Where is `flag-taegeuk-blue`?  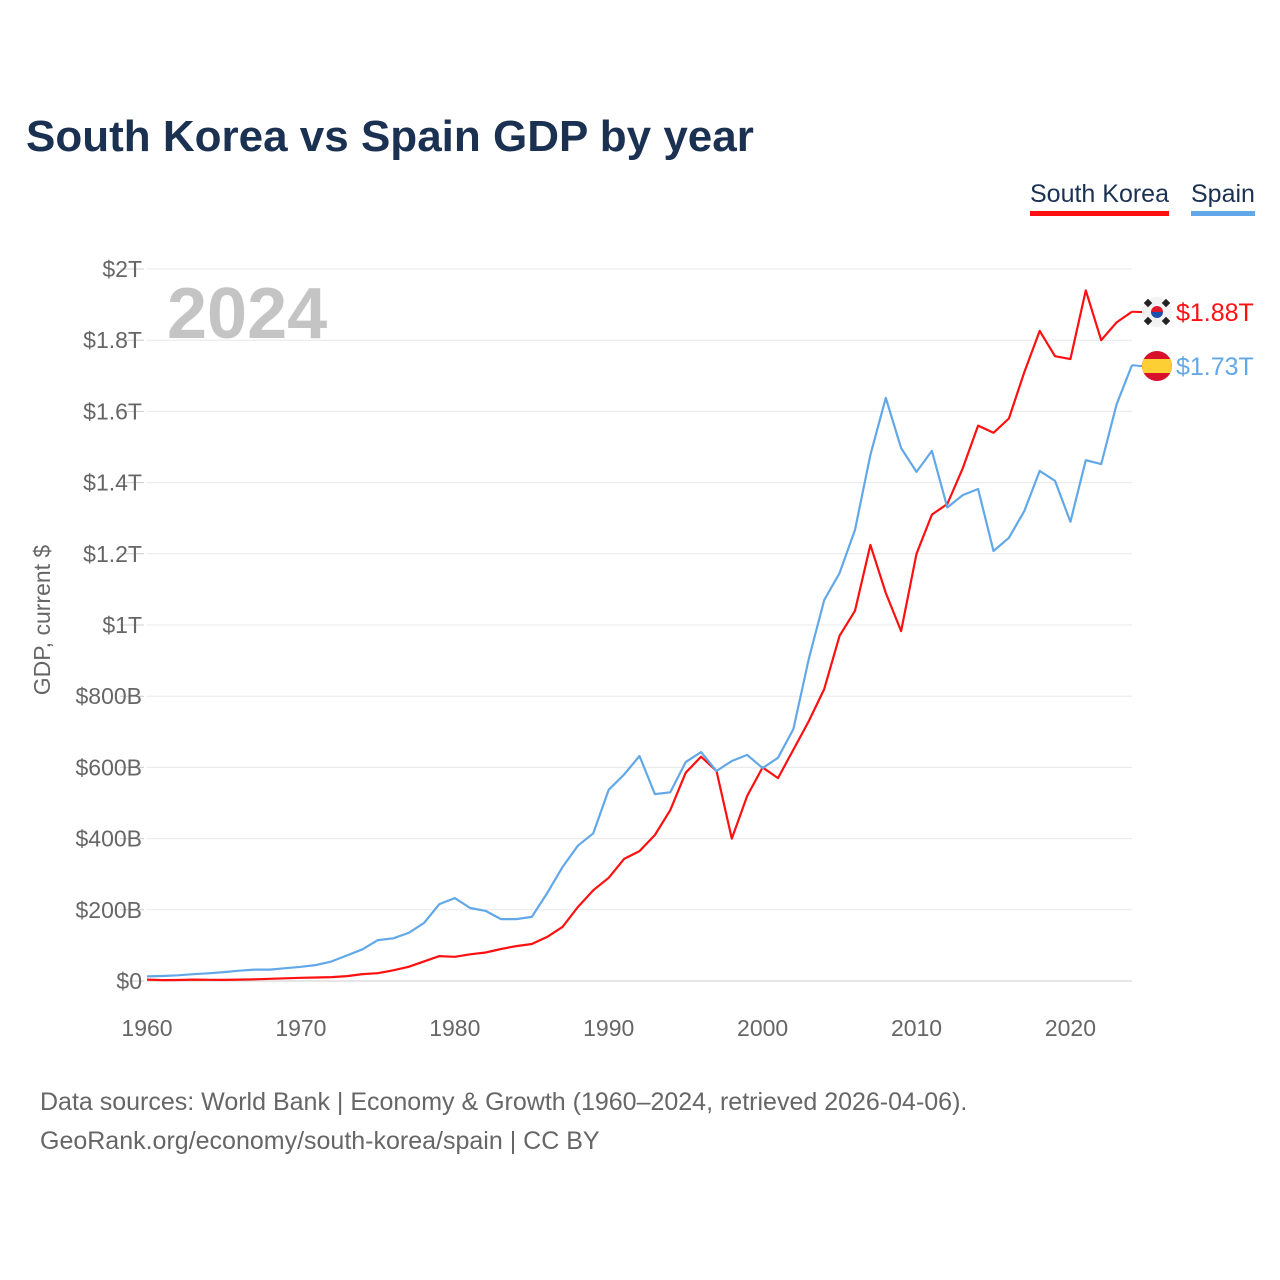 flag-taegeuk-blue is located at coordinates (1157, 315).